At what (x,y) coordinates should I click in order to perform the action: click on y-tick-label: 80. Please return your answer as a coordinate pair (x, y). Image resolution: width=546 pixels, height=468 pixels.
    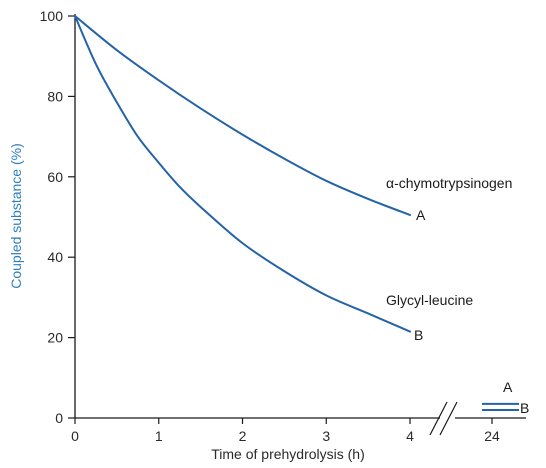
    Looking at the image, I should click on (55, 96).